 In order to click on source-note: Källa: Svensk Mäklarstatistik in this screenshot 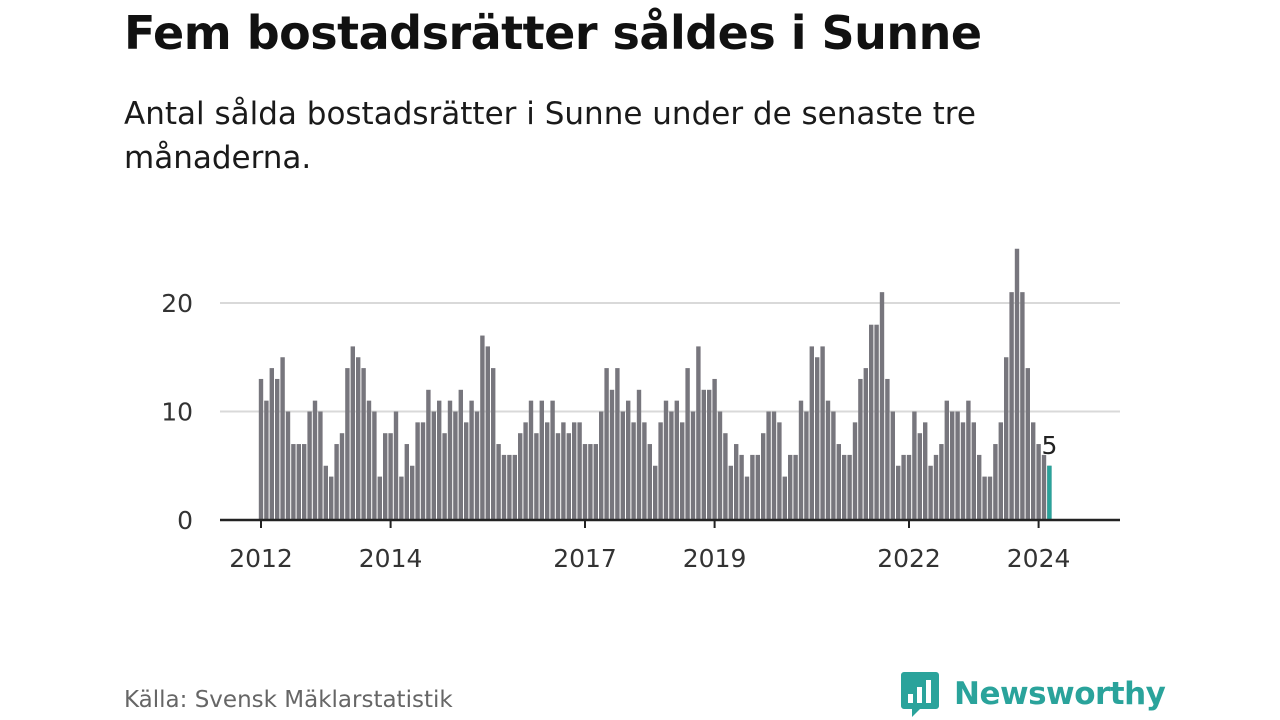, I will do `click(288, 700)`.